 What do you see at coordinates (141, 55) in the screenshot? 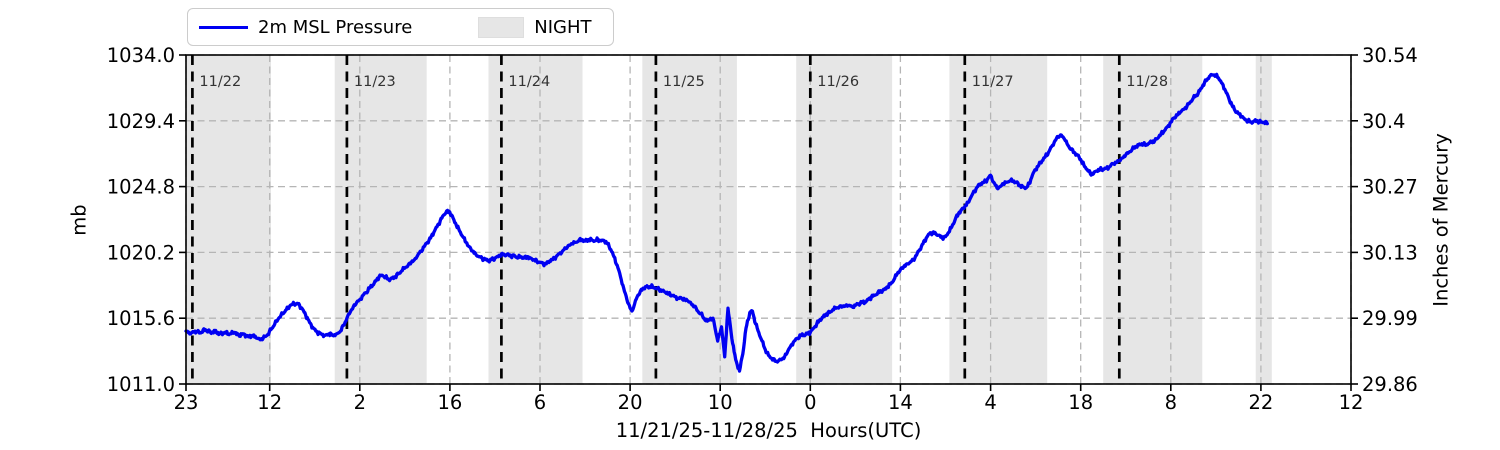
I see `y-tick-label-left: 1034.0` at bounding box center [141, 55].